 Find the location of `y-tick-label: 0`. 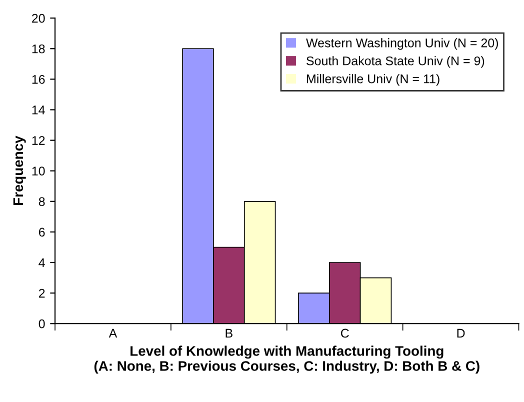

y-tick-label: 0 is located at coordinates (41, 323).